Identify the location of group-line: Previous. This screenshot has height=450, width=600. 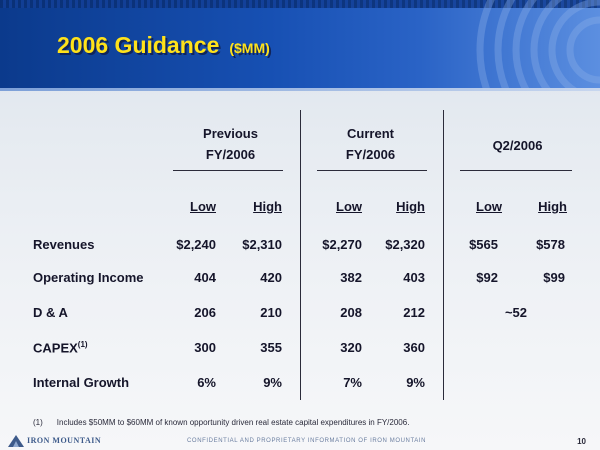
(230, 133).